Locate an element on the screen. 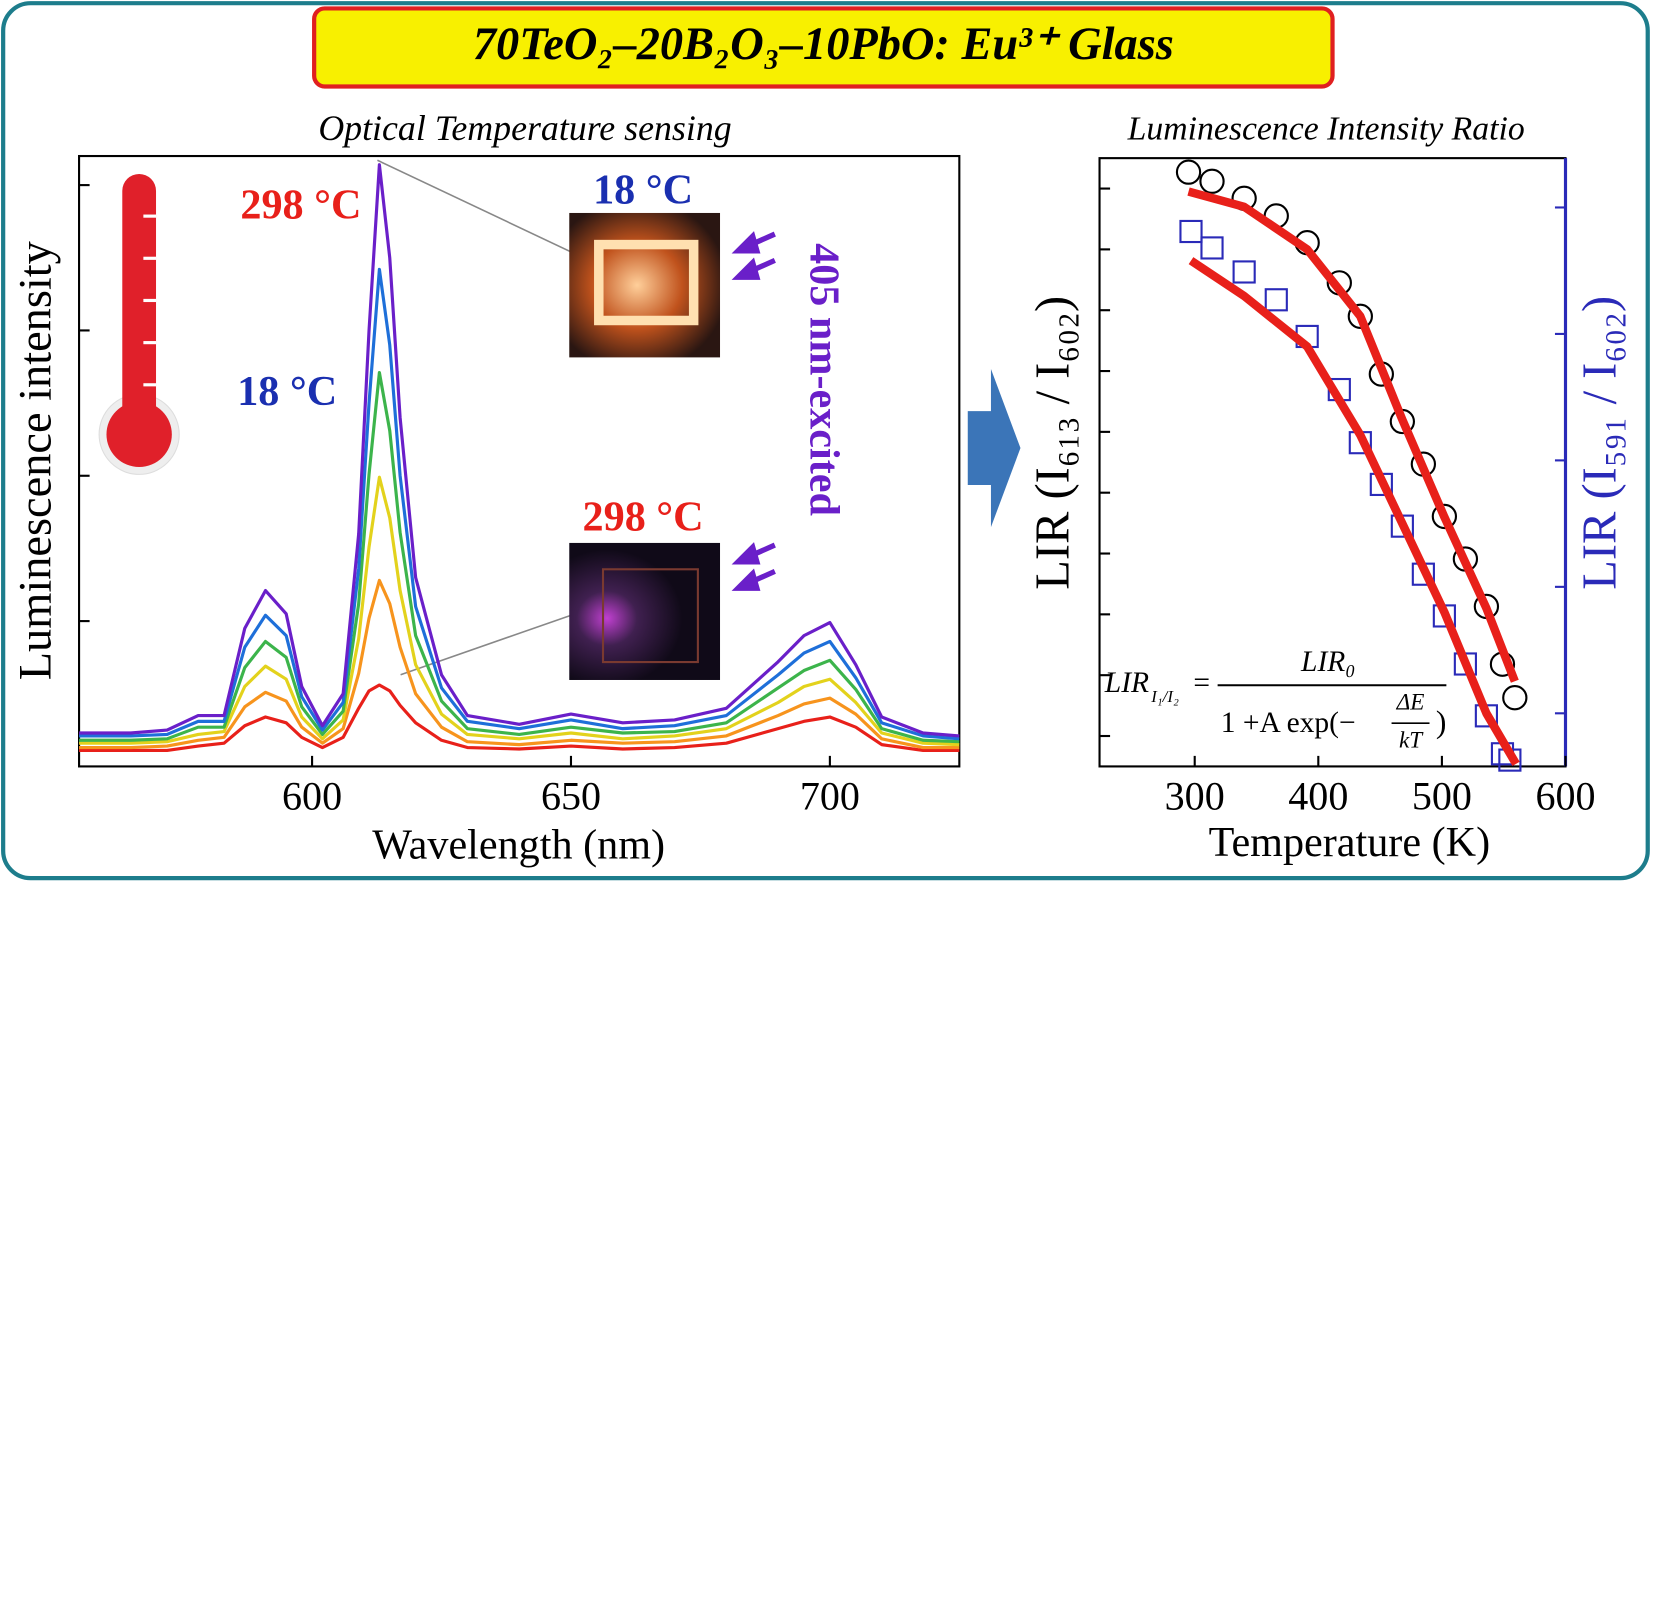  formula: LIR I₁/I₂ = LIR₀ 1 +A exp(− ΔE kT ) is located at coordinates (1275, 700).